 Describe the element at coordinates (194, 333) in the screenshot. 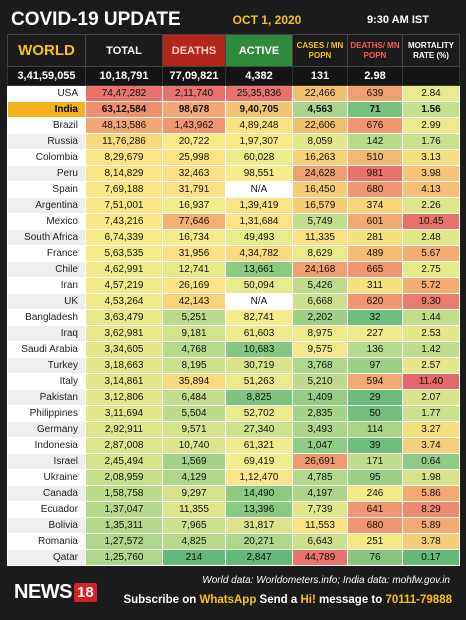

I see `cell-deaths: 9,181` at that location.